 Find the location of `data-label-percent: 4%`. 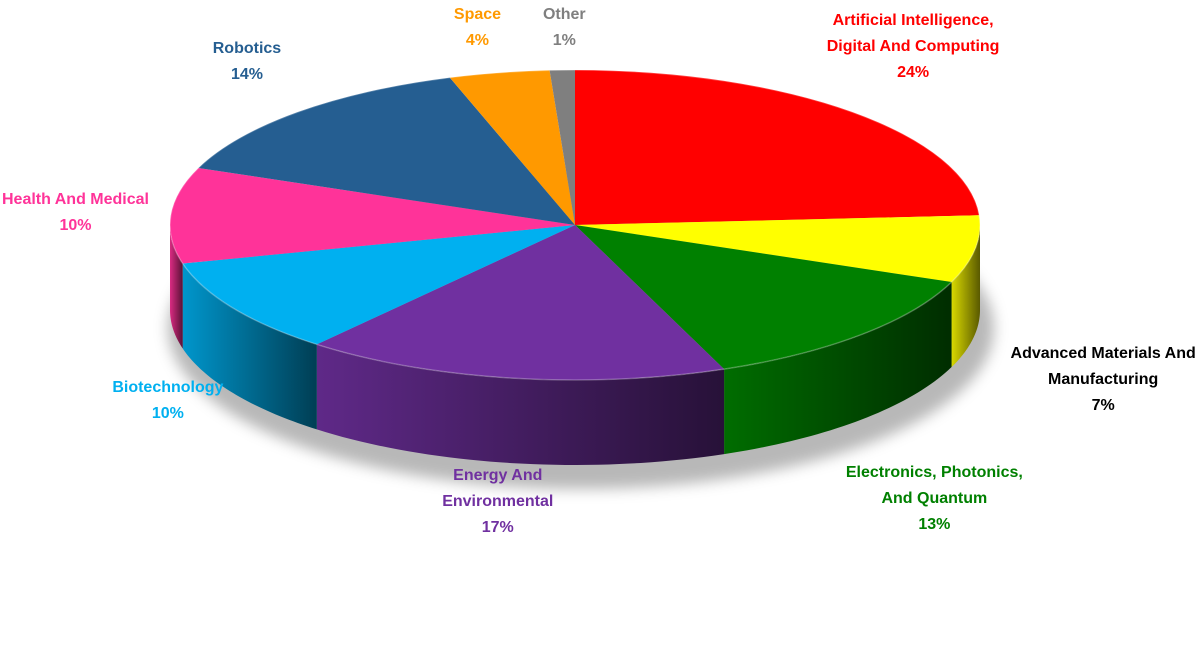

data-label-percent: 4% is located at coordinates (477, 40).